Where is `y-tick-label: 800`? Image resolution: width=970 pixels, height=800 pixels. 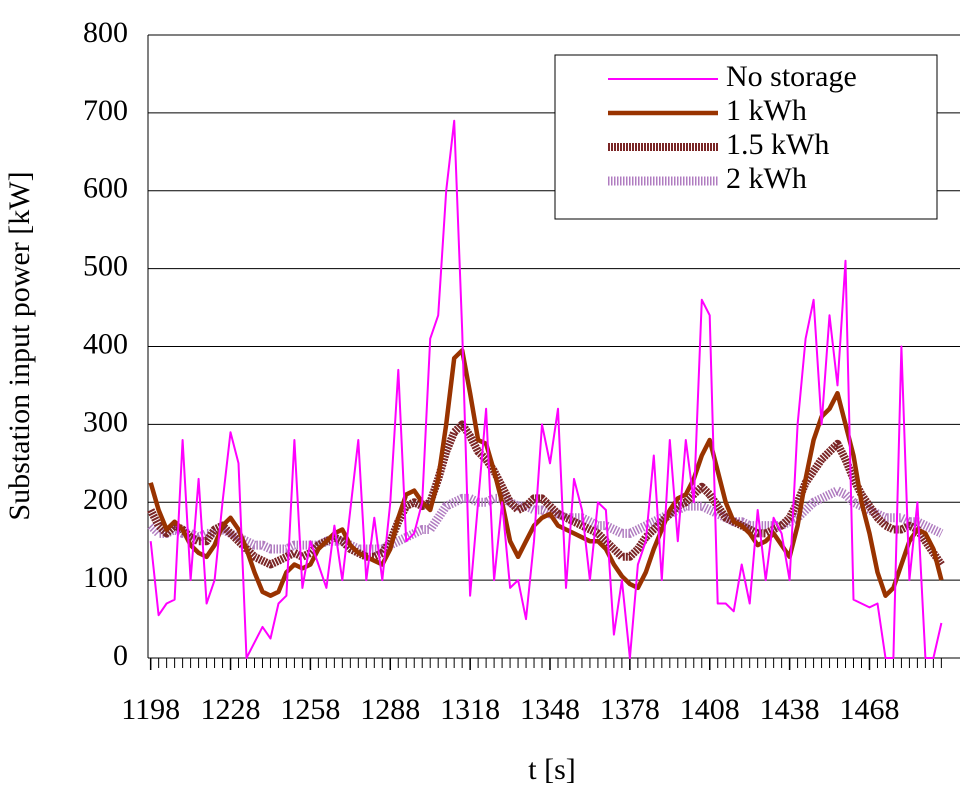
y-tick-label: 800 is located at coordinates (105, 32).